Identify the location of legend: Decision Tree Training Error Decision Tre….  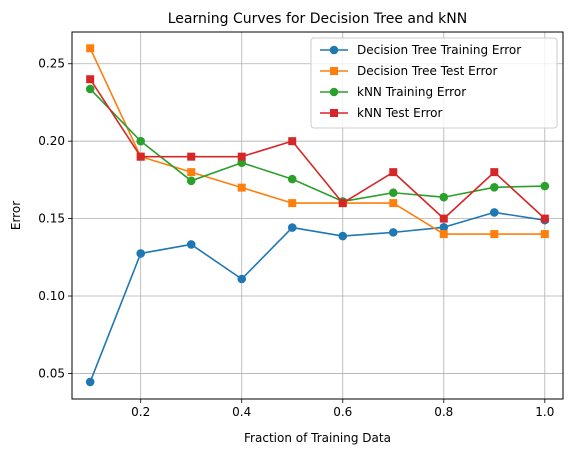
(434, 83).